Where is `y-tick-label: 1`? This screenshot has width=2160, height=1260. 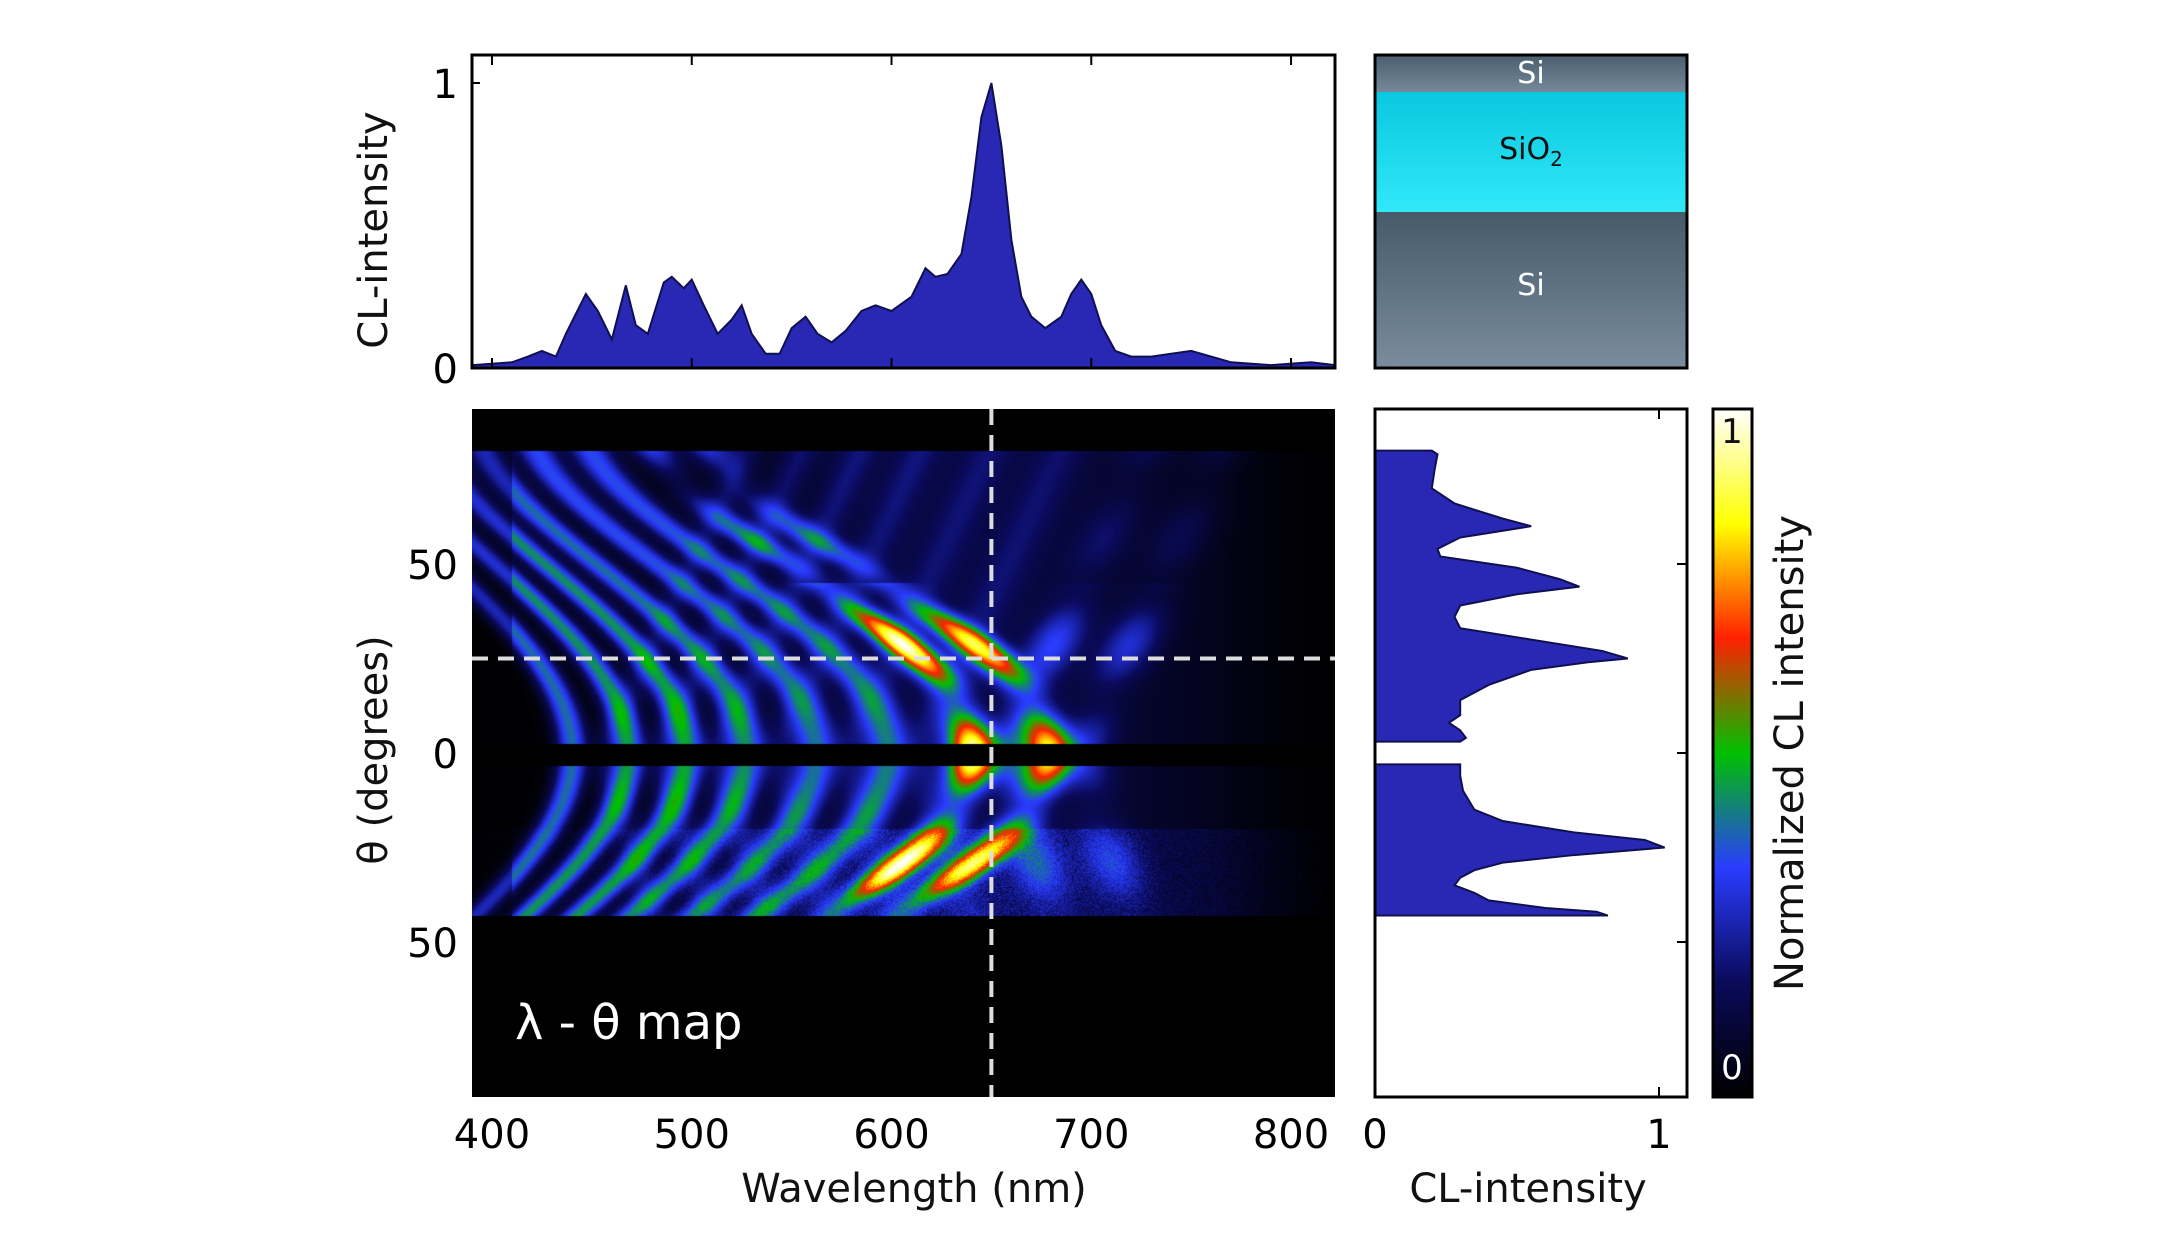 y-tick-label: 1 is located at coordinates (445, 85).